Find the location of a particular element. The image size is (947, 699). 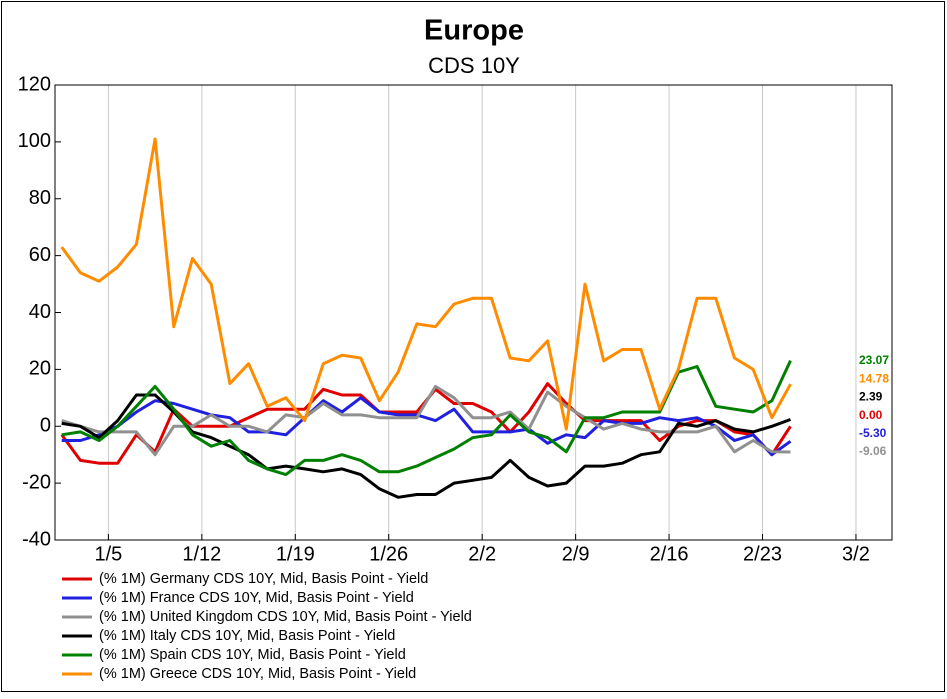

x-tick-label: 1/5 is located at coordinates (108, 554).